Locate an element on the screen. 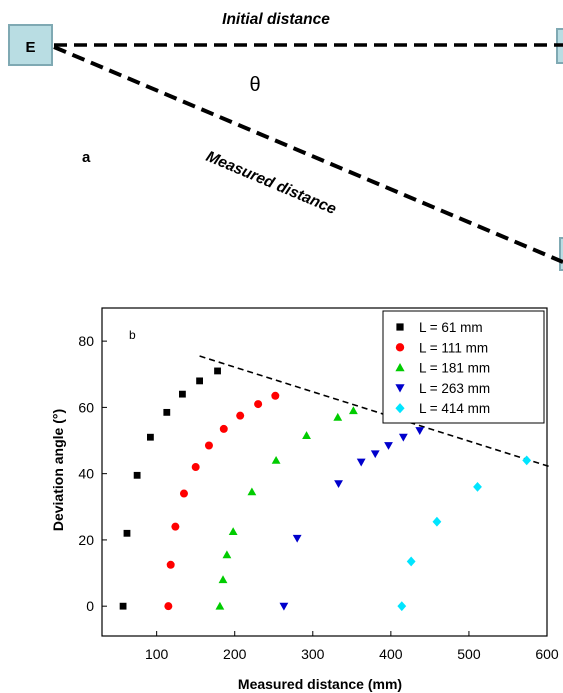 Image resolution: width=563 pixels, height=693 pixels. emitter-label: E is located at coordinates (30, 47).